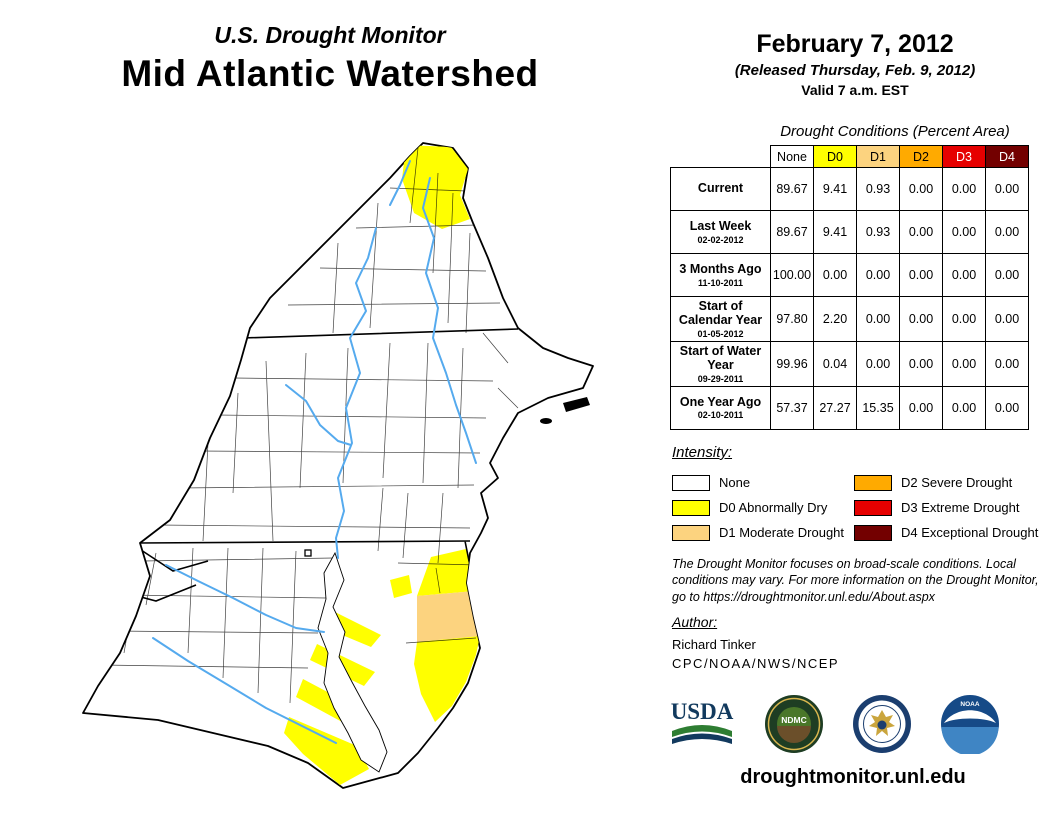  What do you see at coordinates (792, 407) in the screenshot?
I see `cell: 57.37` at bounding box center [792, 407].